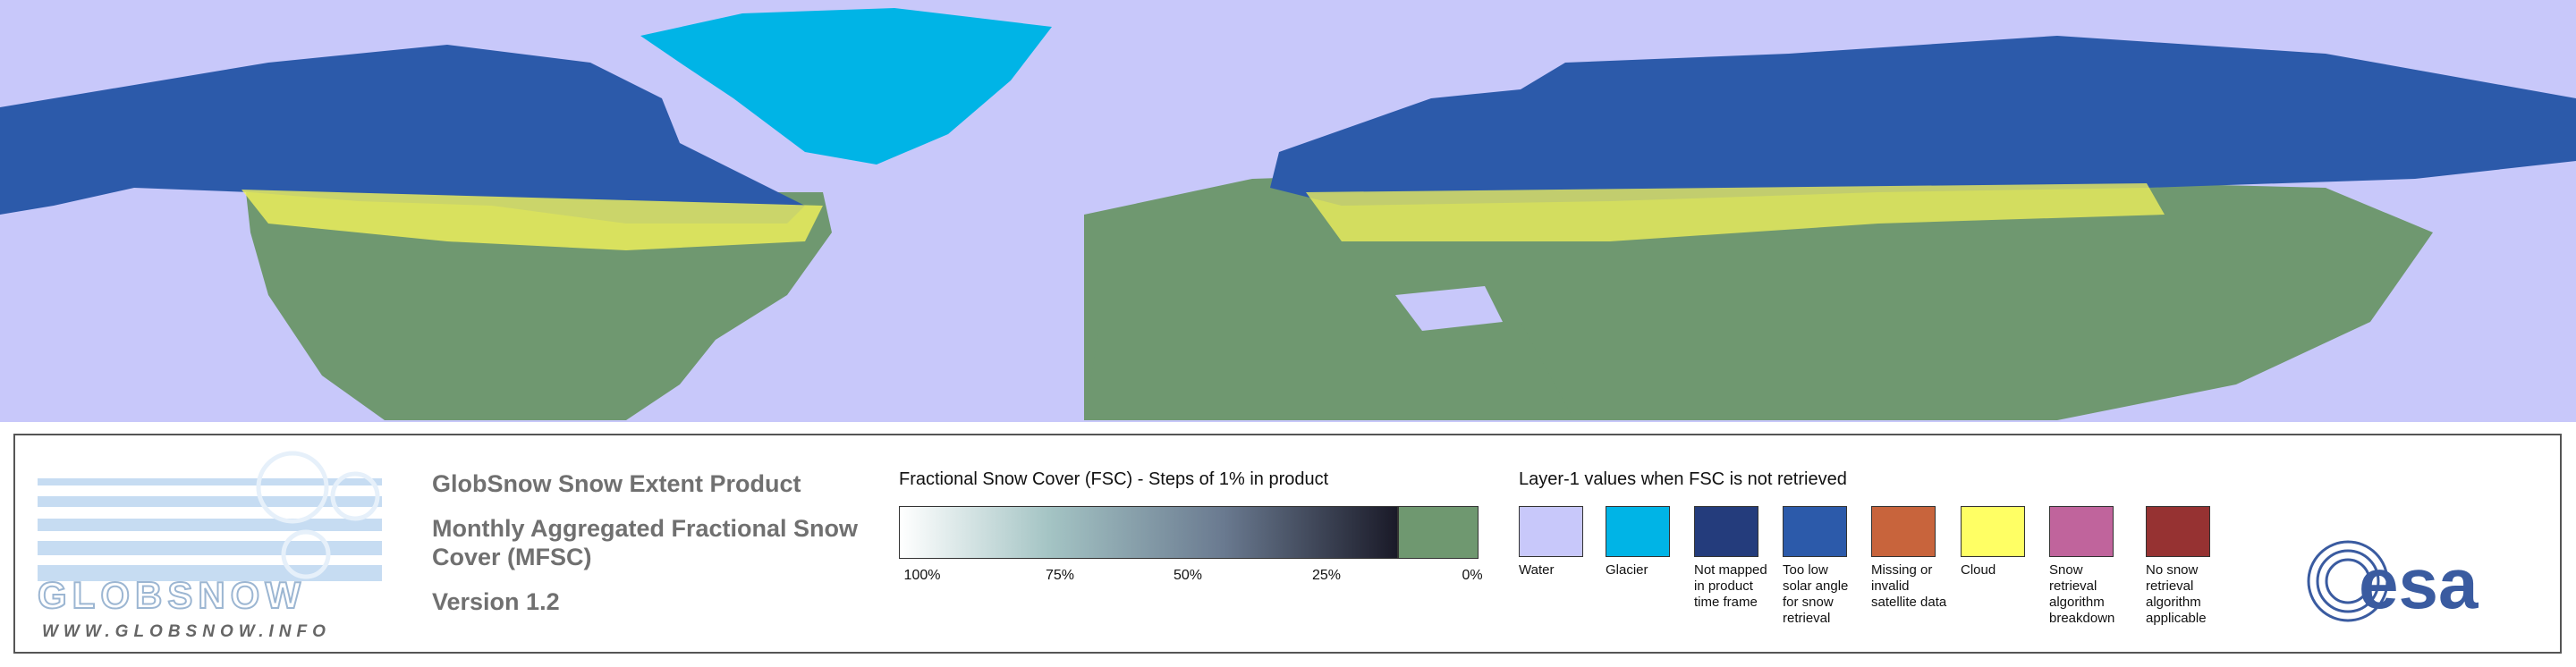 The height and width of the screenshot is (667, 2576). What do you see at coordinates (1537, 570) in the screenshot?
I see `legend-label: Water` at bounding box center [1537, 570].